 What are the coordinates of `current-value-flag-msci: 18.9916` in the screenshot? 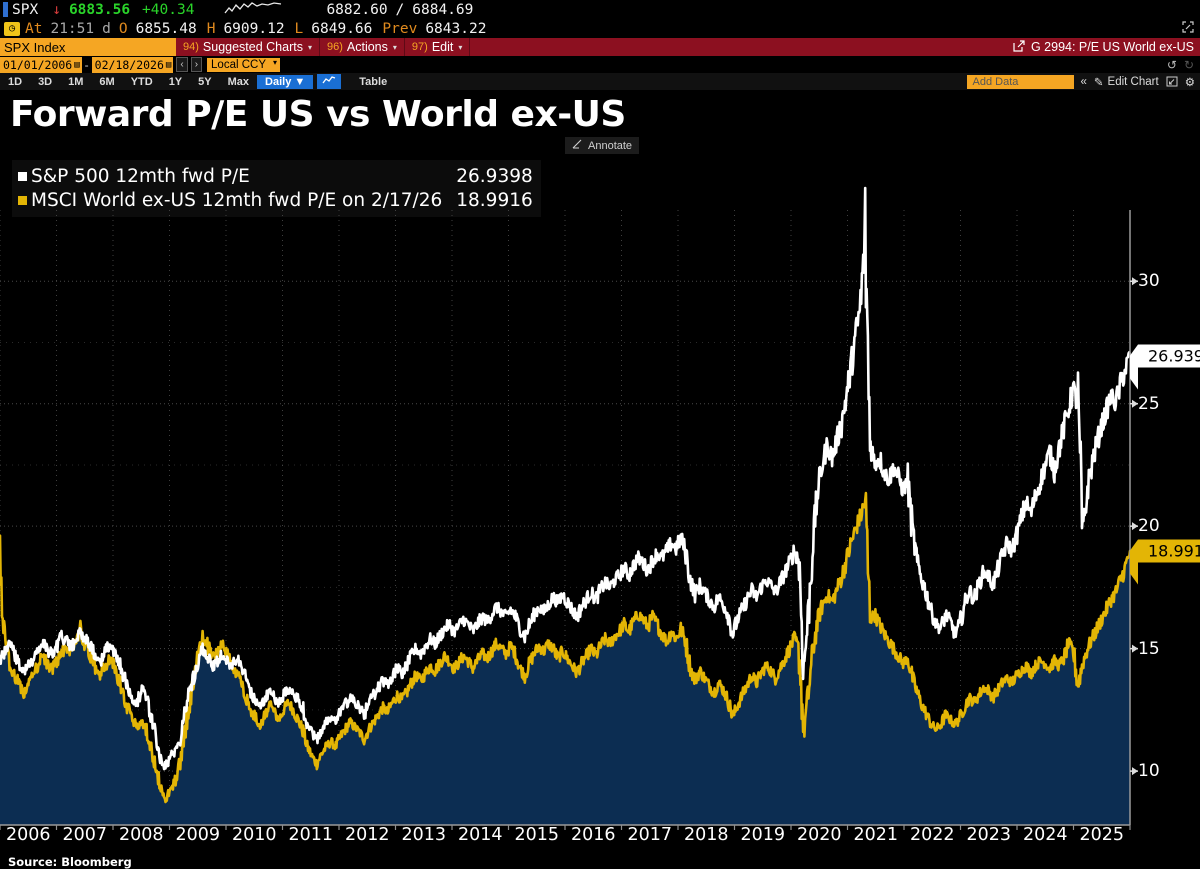 It's located at (1169, 550).